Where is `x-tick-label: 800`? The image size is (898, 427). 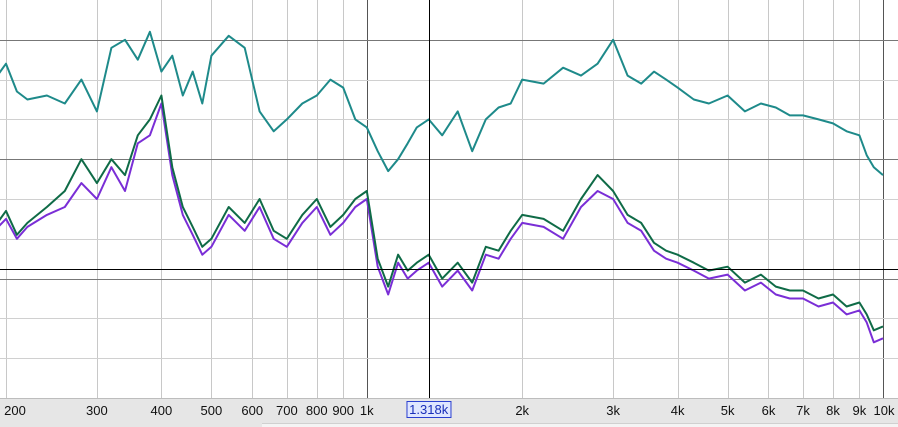
x-tick-label: 800 is located at coordinates (316, 410).